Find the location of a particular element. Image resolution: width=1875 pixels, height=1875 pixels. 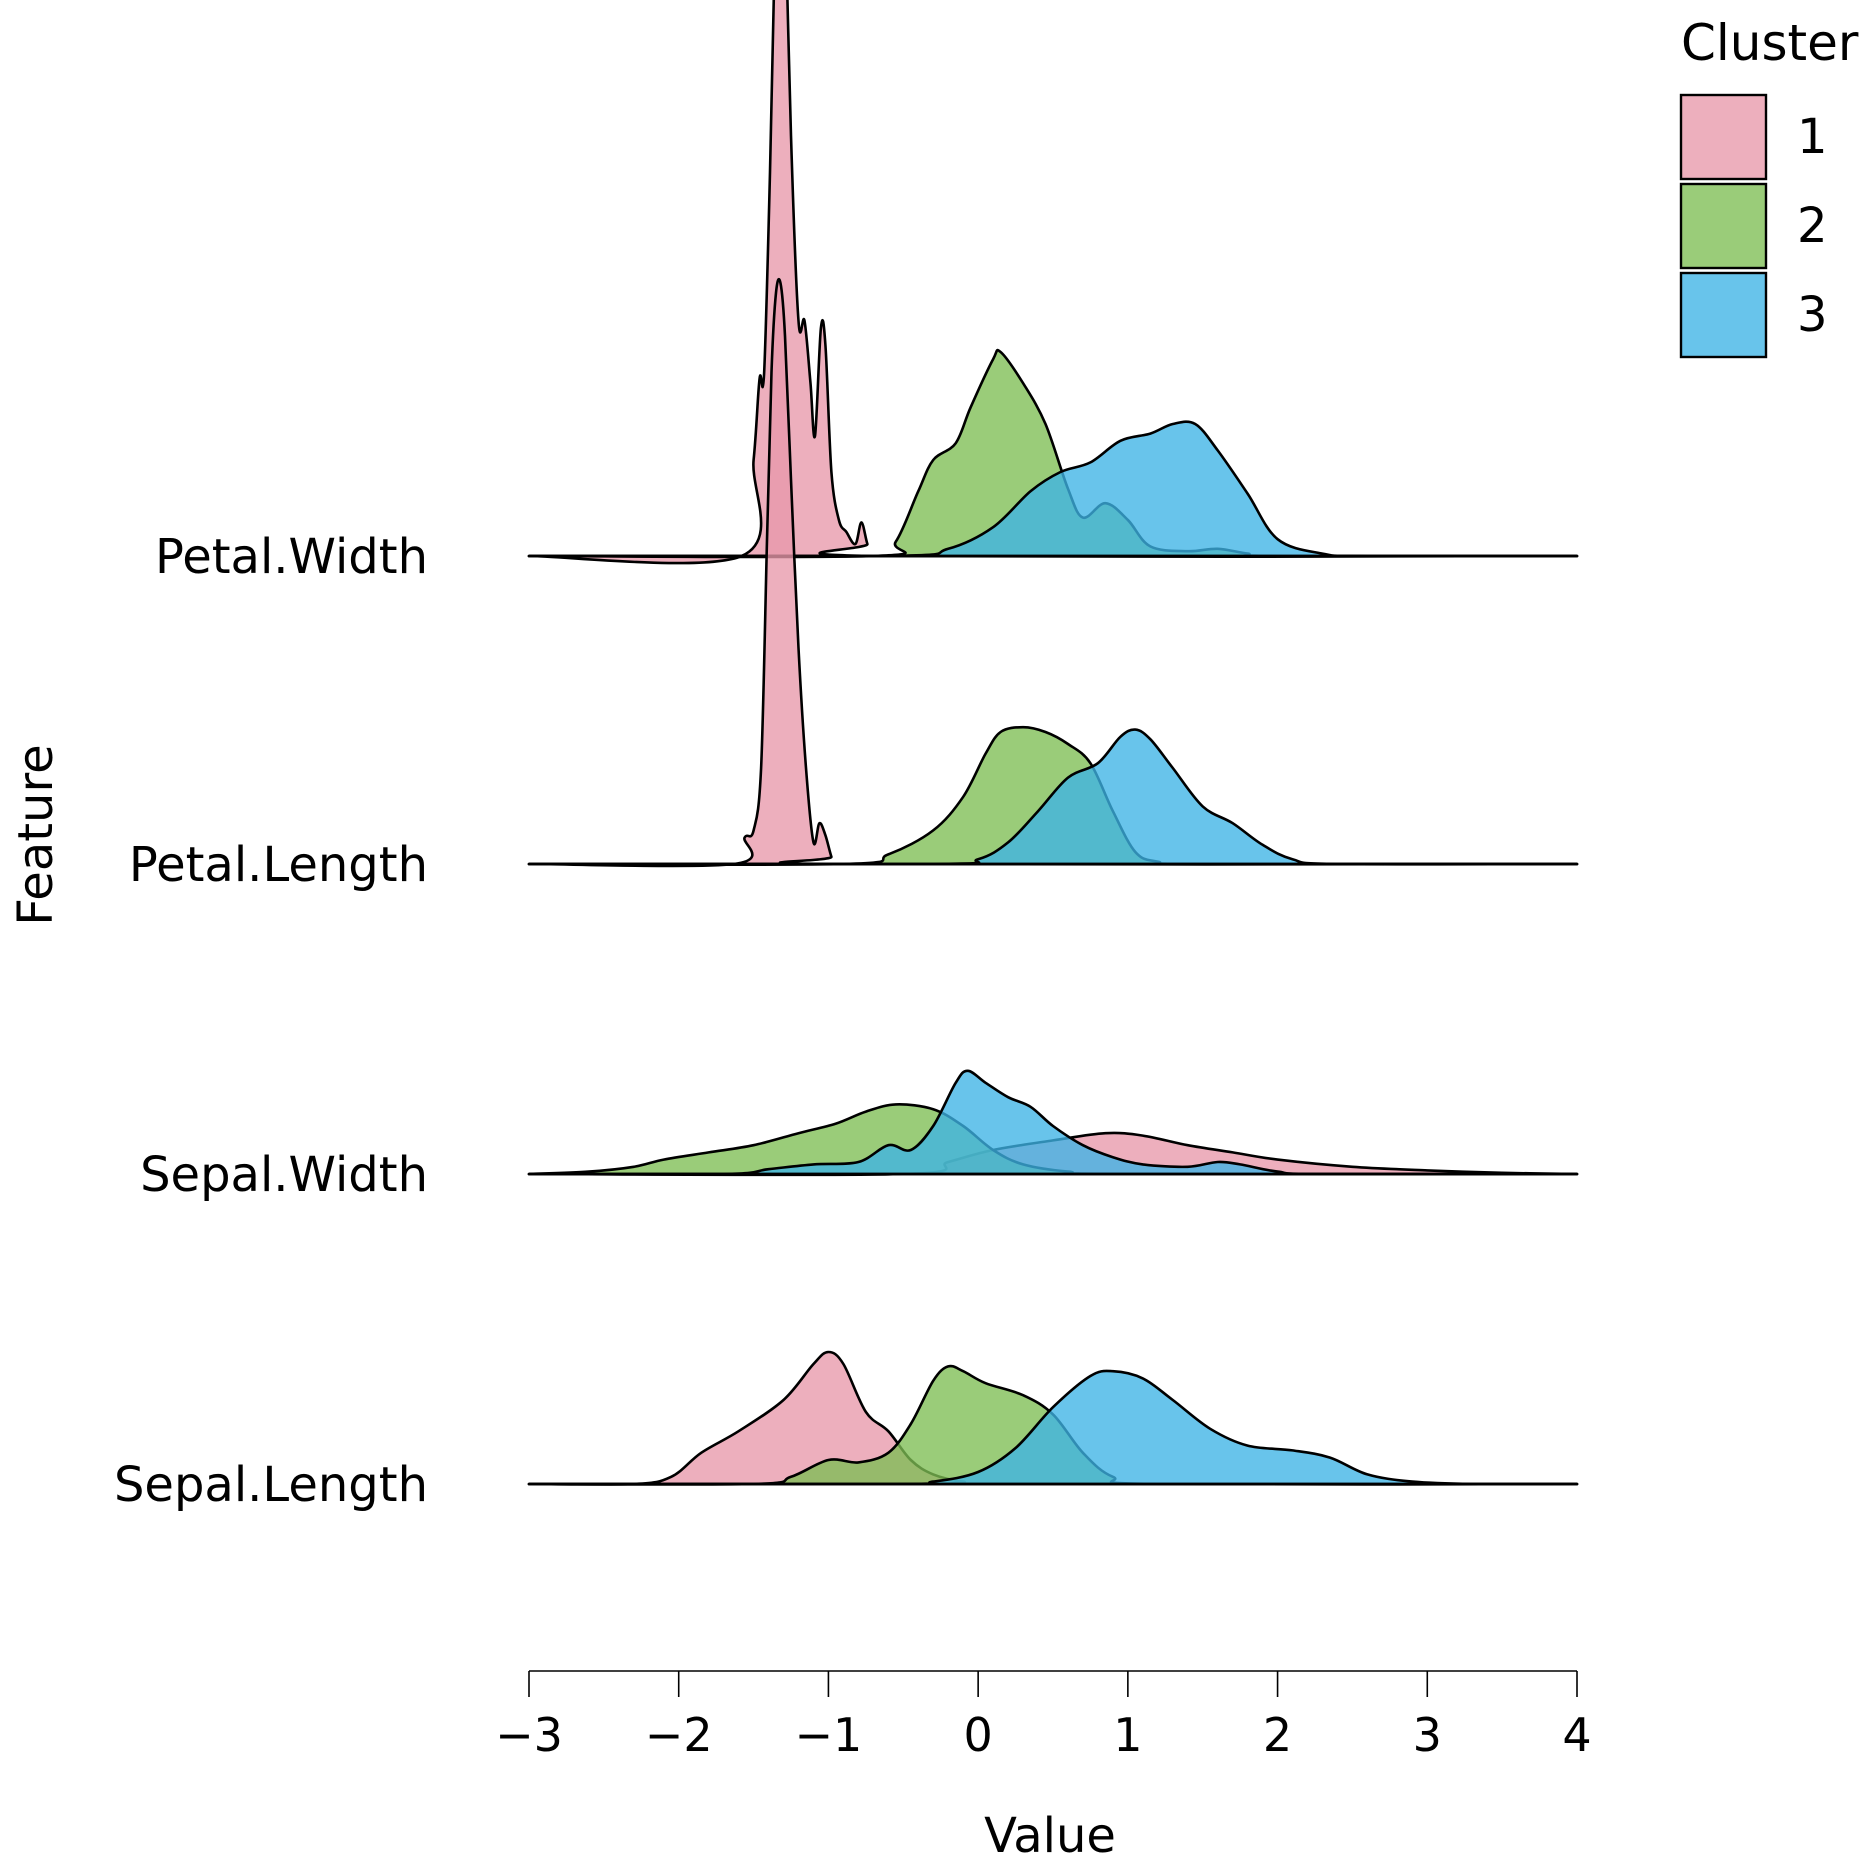

legend-label-2: 2 is located at coordinates (1812, 226).